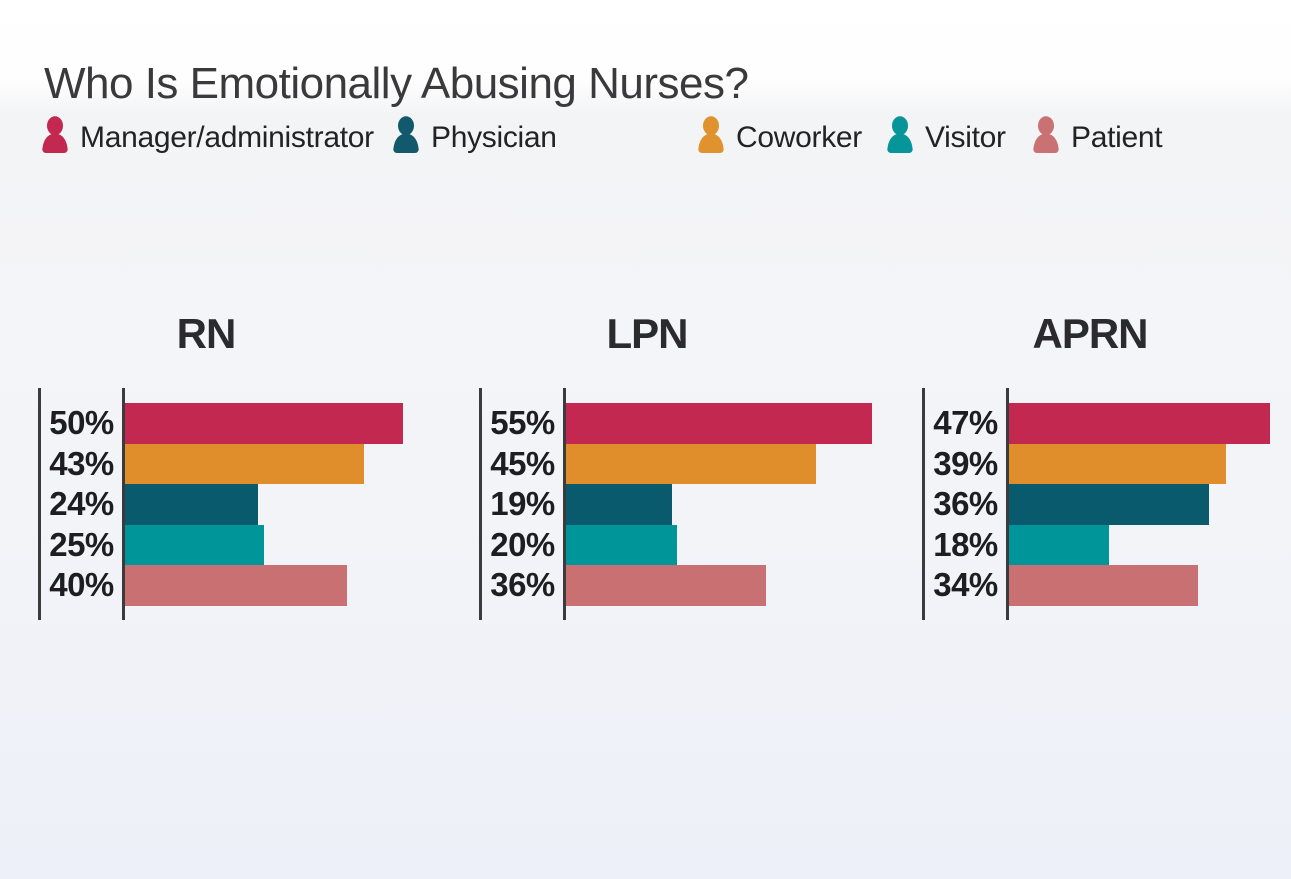  I want to click on bar-row-visitor: 20%, so click(675, 544).